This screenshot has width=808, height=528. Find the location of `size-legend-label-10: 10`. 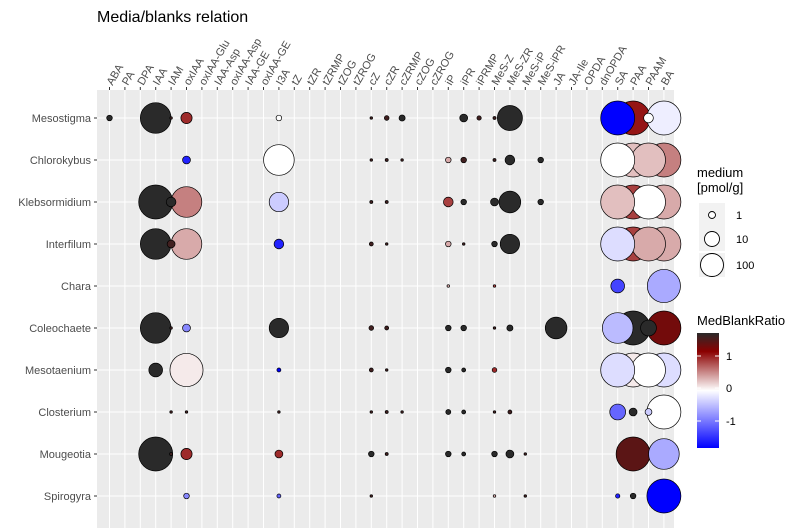

size-legend-label-10: 10 is located at coordinates (742, 240).